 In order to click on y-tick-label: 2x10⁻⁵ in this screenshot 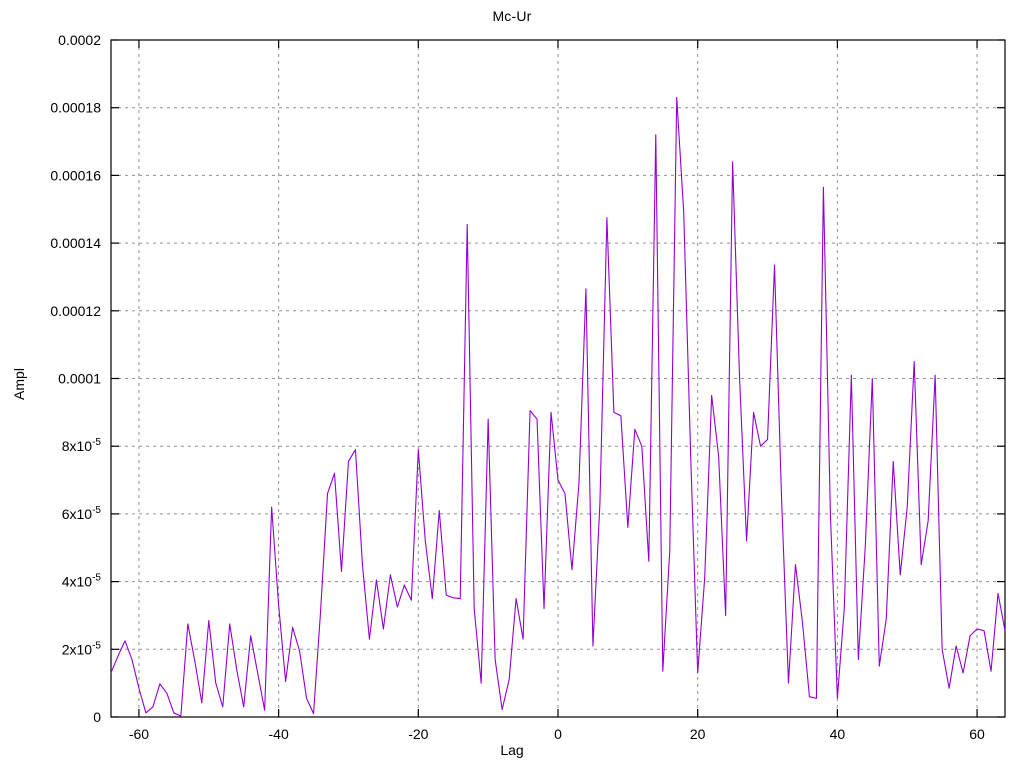, I will do `click(82, 648)`.